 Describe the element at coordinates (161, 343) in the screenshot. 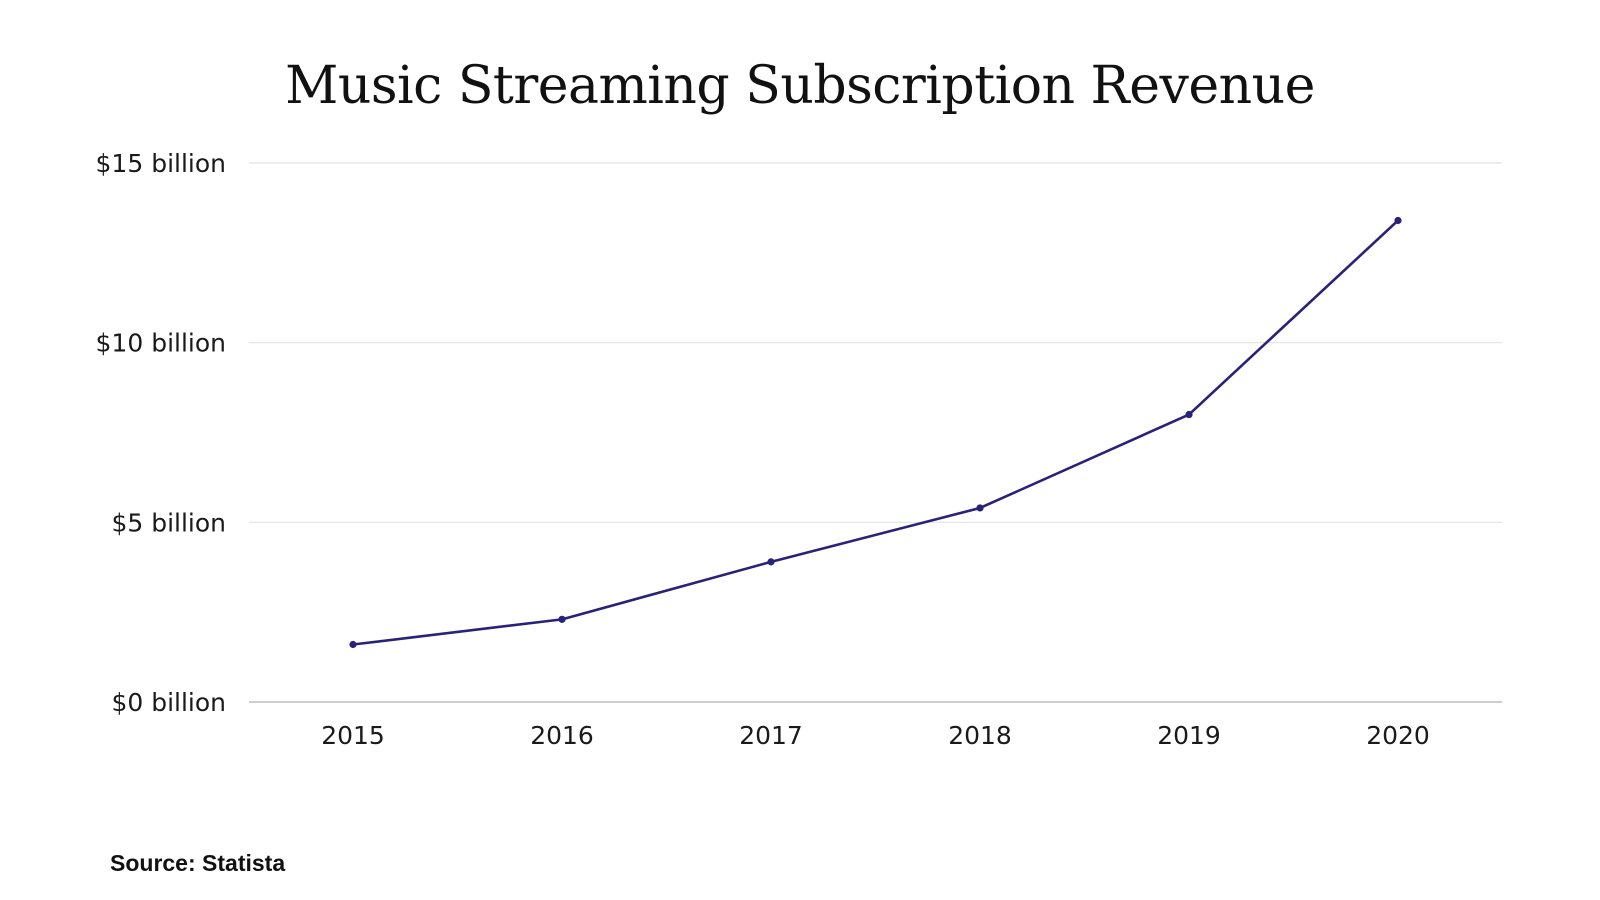

I see `y-tick-label: $10 billion` at that location.